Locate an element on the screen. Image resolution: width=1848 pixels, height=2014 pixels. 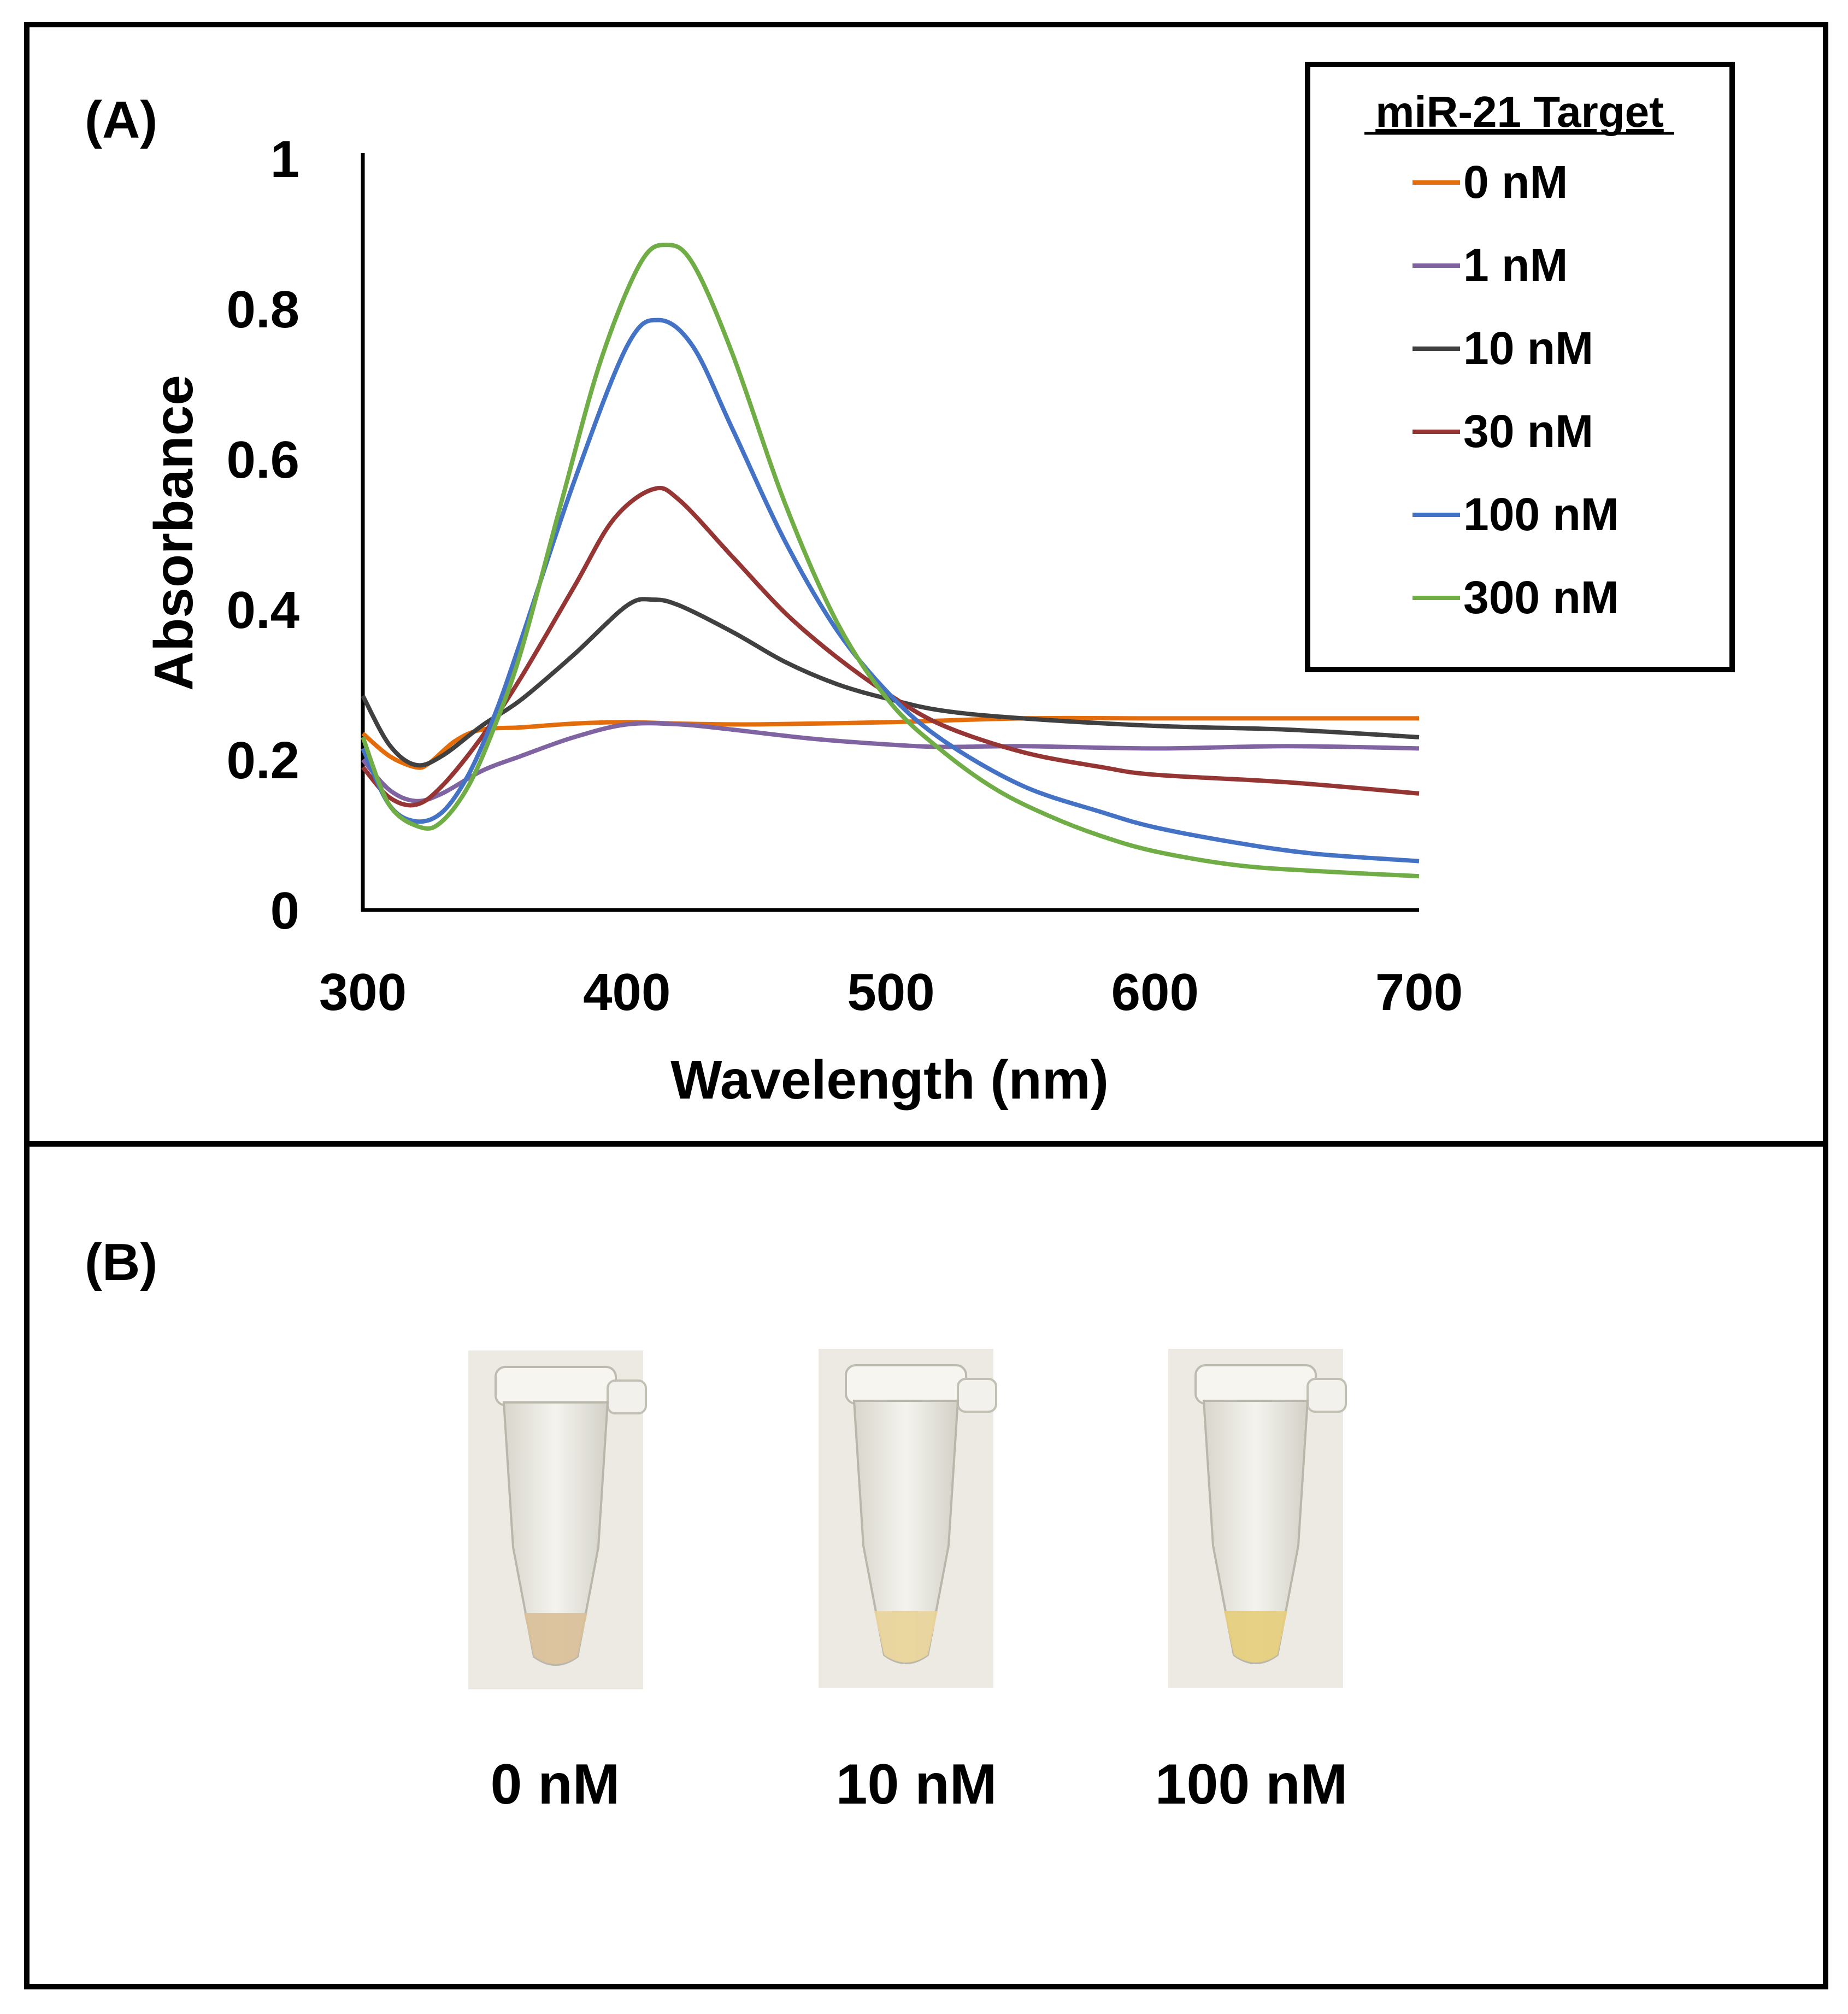
legend-items: 0 nM 1 nM 10 nM 30 nM 100 nM 300 nM is located at coordinates (1516, 390).